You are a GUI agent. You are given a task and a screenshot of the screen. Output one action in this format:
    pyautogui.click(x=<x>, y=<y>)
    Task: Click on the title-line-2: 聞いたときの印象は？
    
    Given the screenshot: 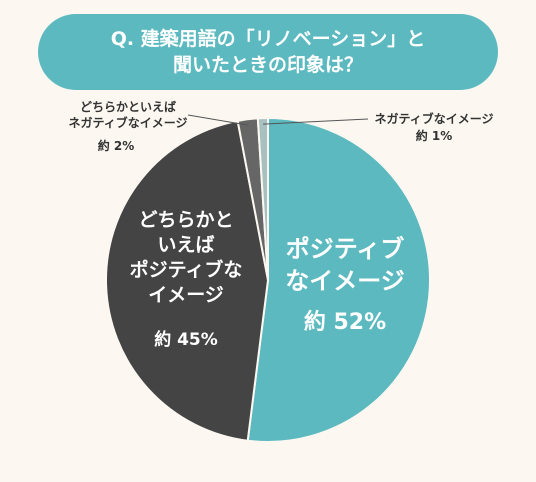 What is the action you would take?
    pyautogui.click(x=267, y=65)
    